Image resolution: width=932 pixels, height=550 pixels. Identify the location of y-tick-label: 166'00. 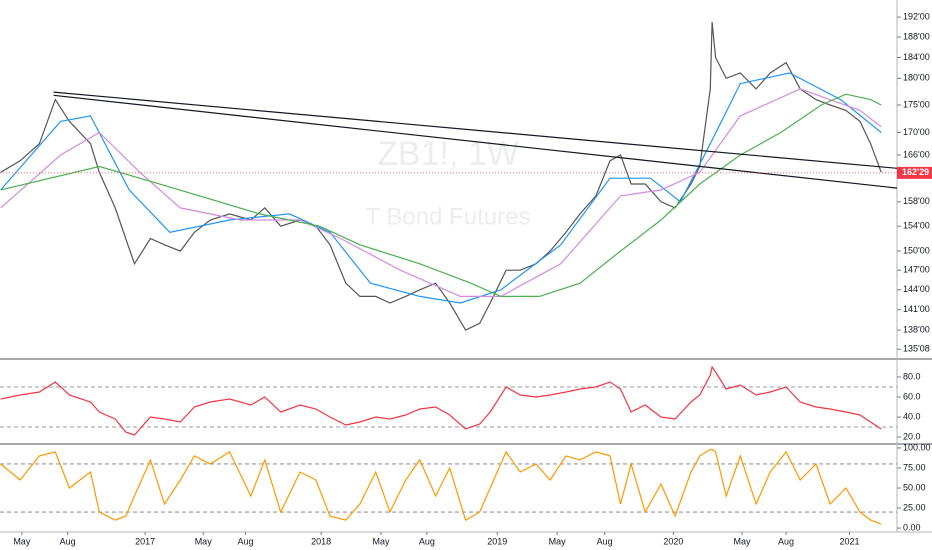
(916, 154).